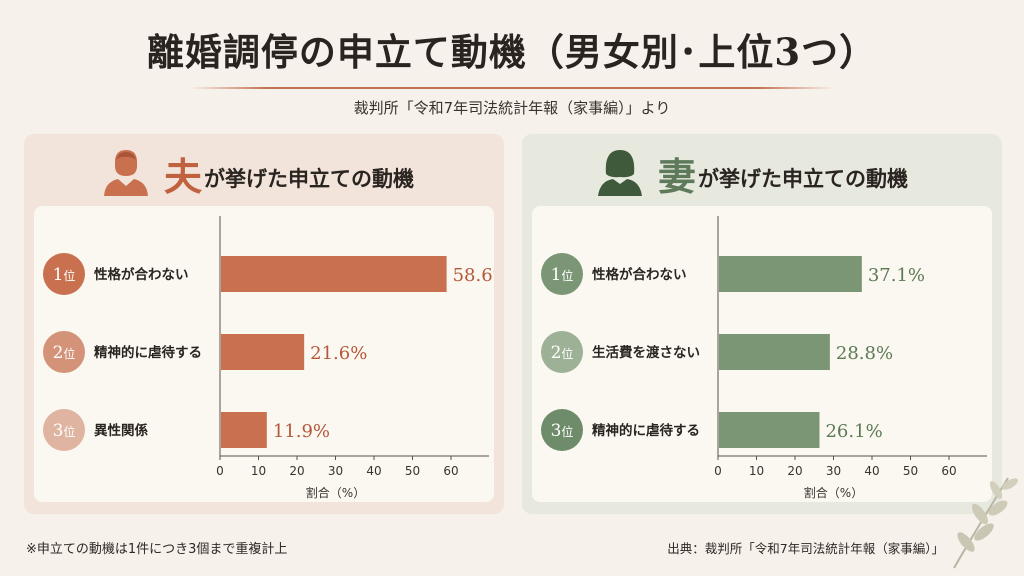  What do you see at coordinates (301, 431) in the screenshot?
I see `value-label: 11.9%` at bounding box center [301, 431].